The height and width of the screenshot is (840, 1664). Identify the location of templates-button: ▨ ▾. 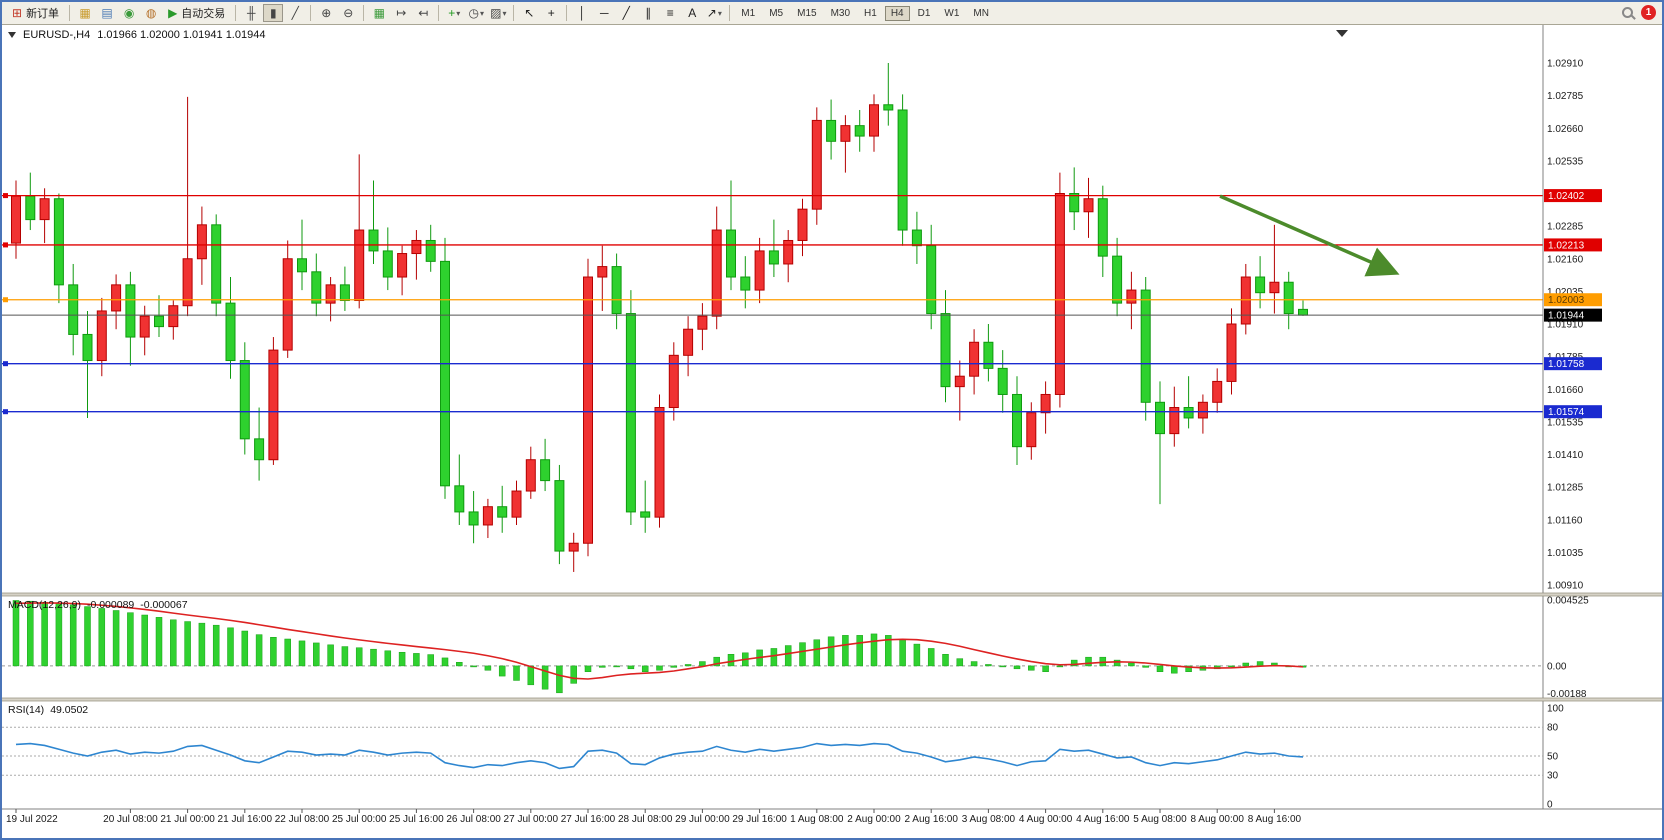
(498, 13).